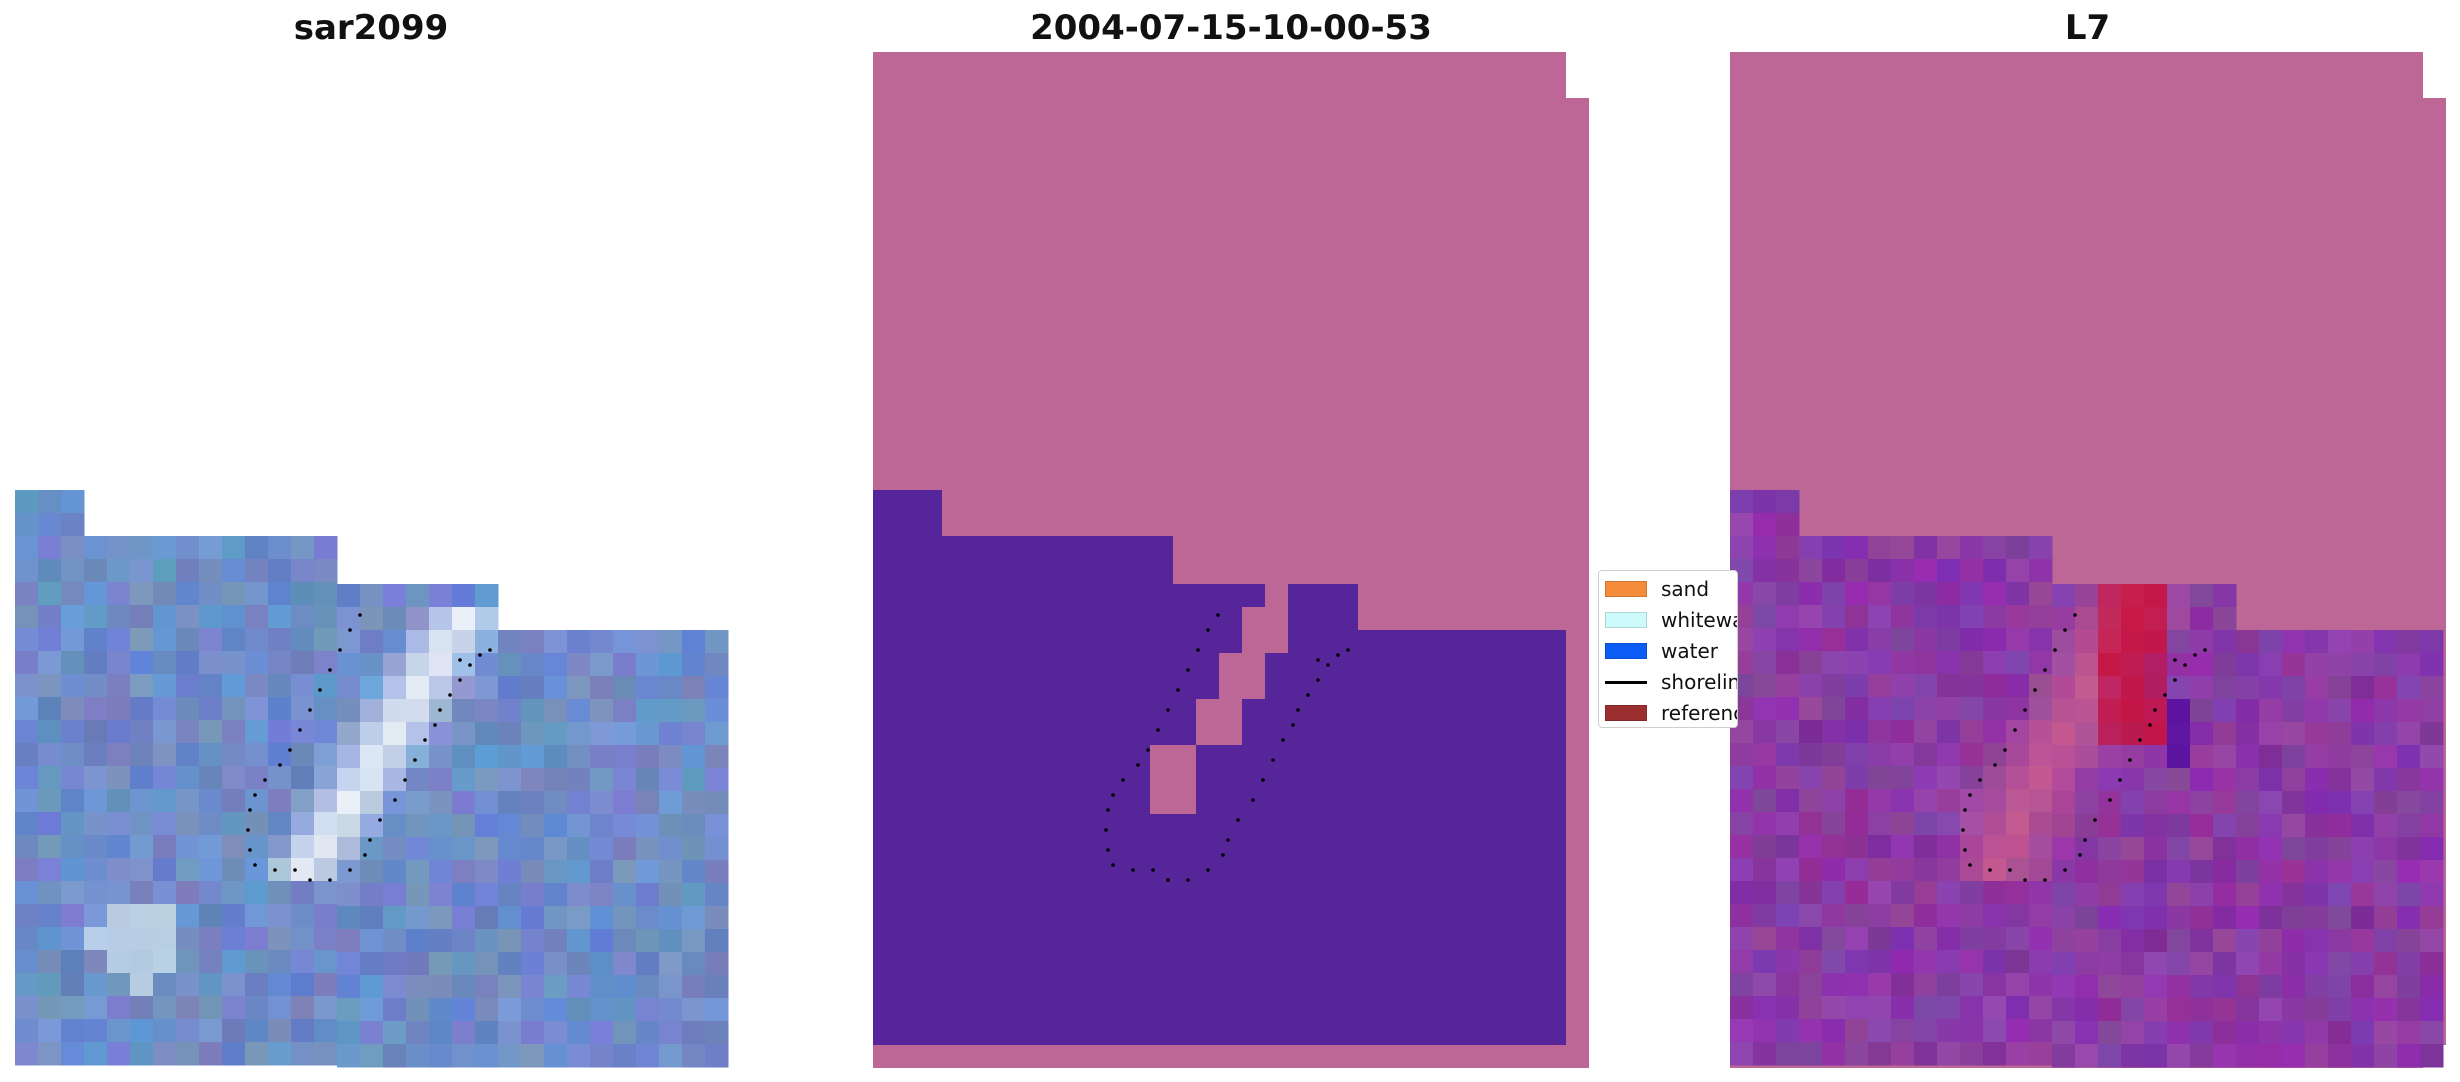 The height and width of the screenshot is (1082, 2460). Describe the element at coordinates (1276, 572) in the screenshot. I see `sandbar-pixel` at that location.